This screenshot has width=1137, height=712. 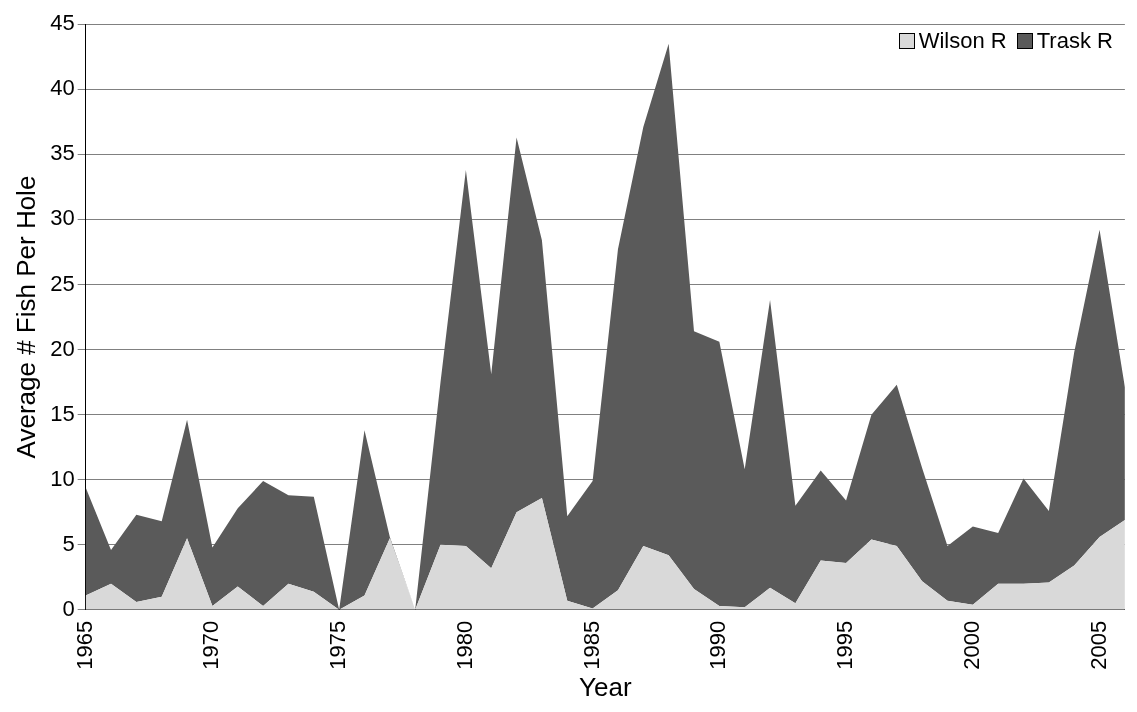 I want to click on legend-label: Trask R, so click(x=1074, y=41).